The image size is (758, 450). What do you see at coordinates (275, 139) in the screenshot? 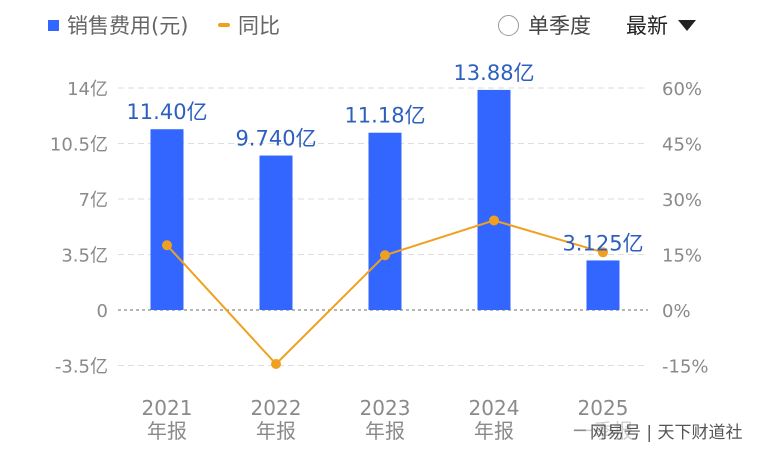
I see `bar-value-label: 9.740亿` at bounding box center [275, 139].